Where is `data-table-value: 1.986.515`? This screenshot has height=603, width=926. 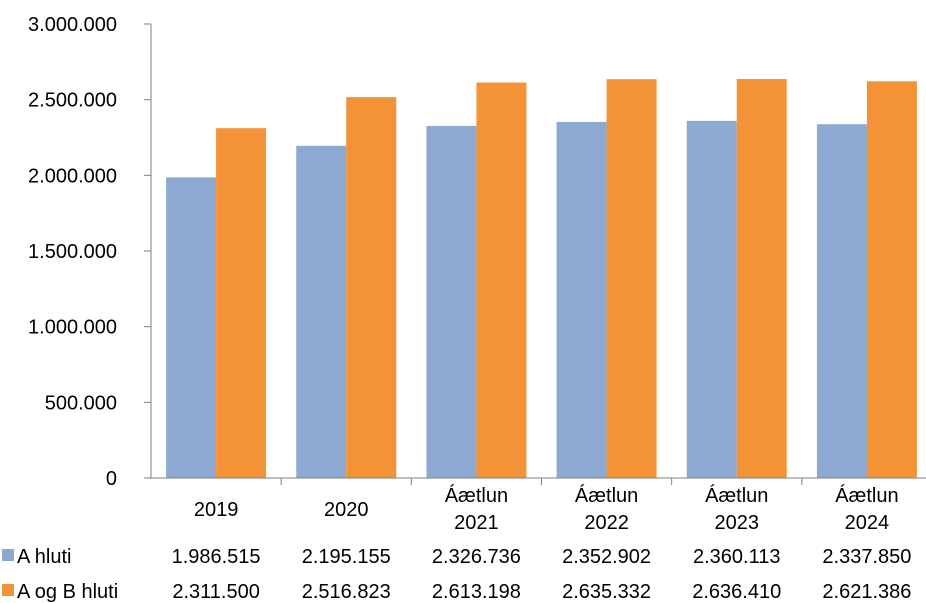
data-table-value: 1.986.515 is located at coordinates (216, 557).